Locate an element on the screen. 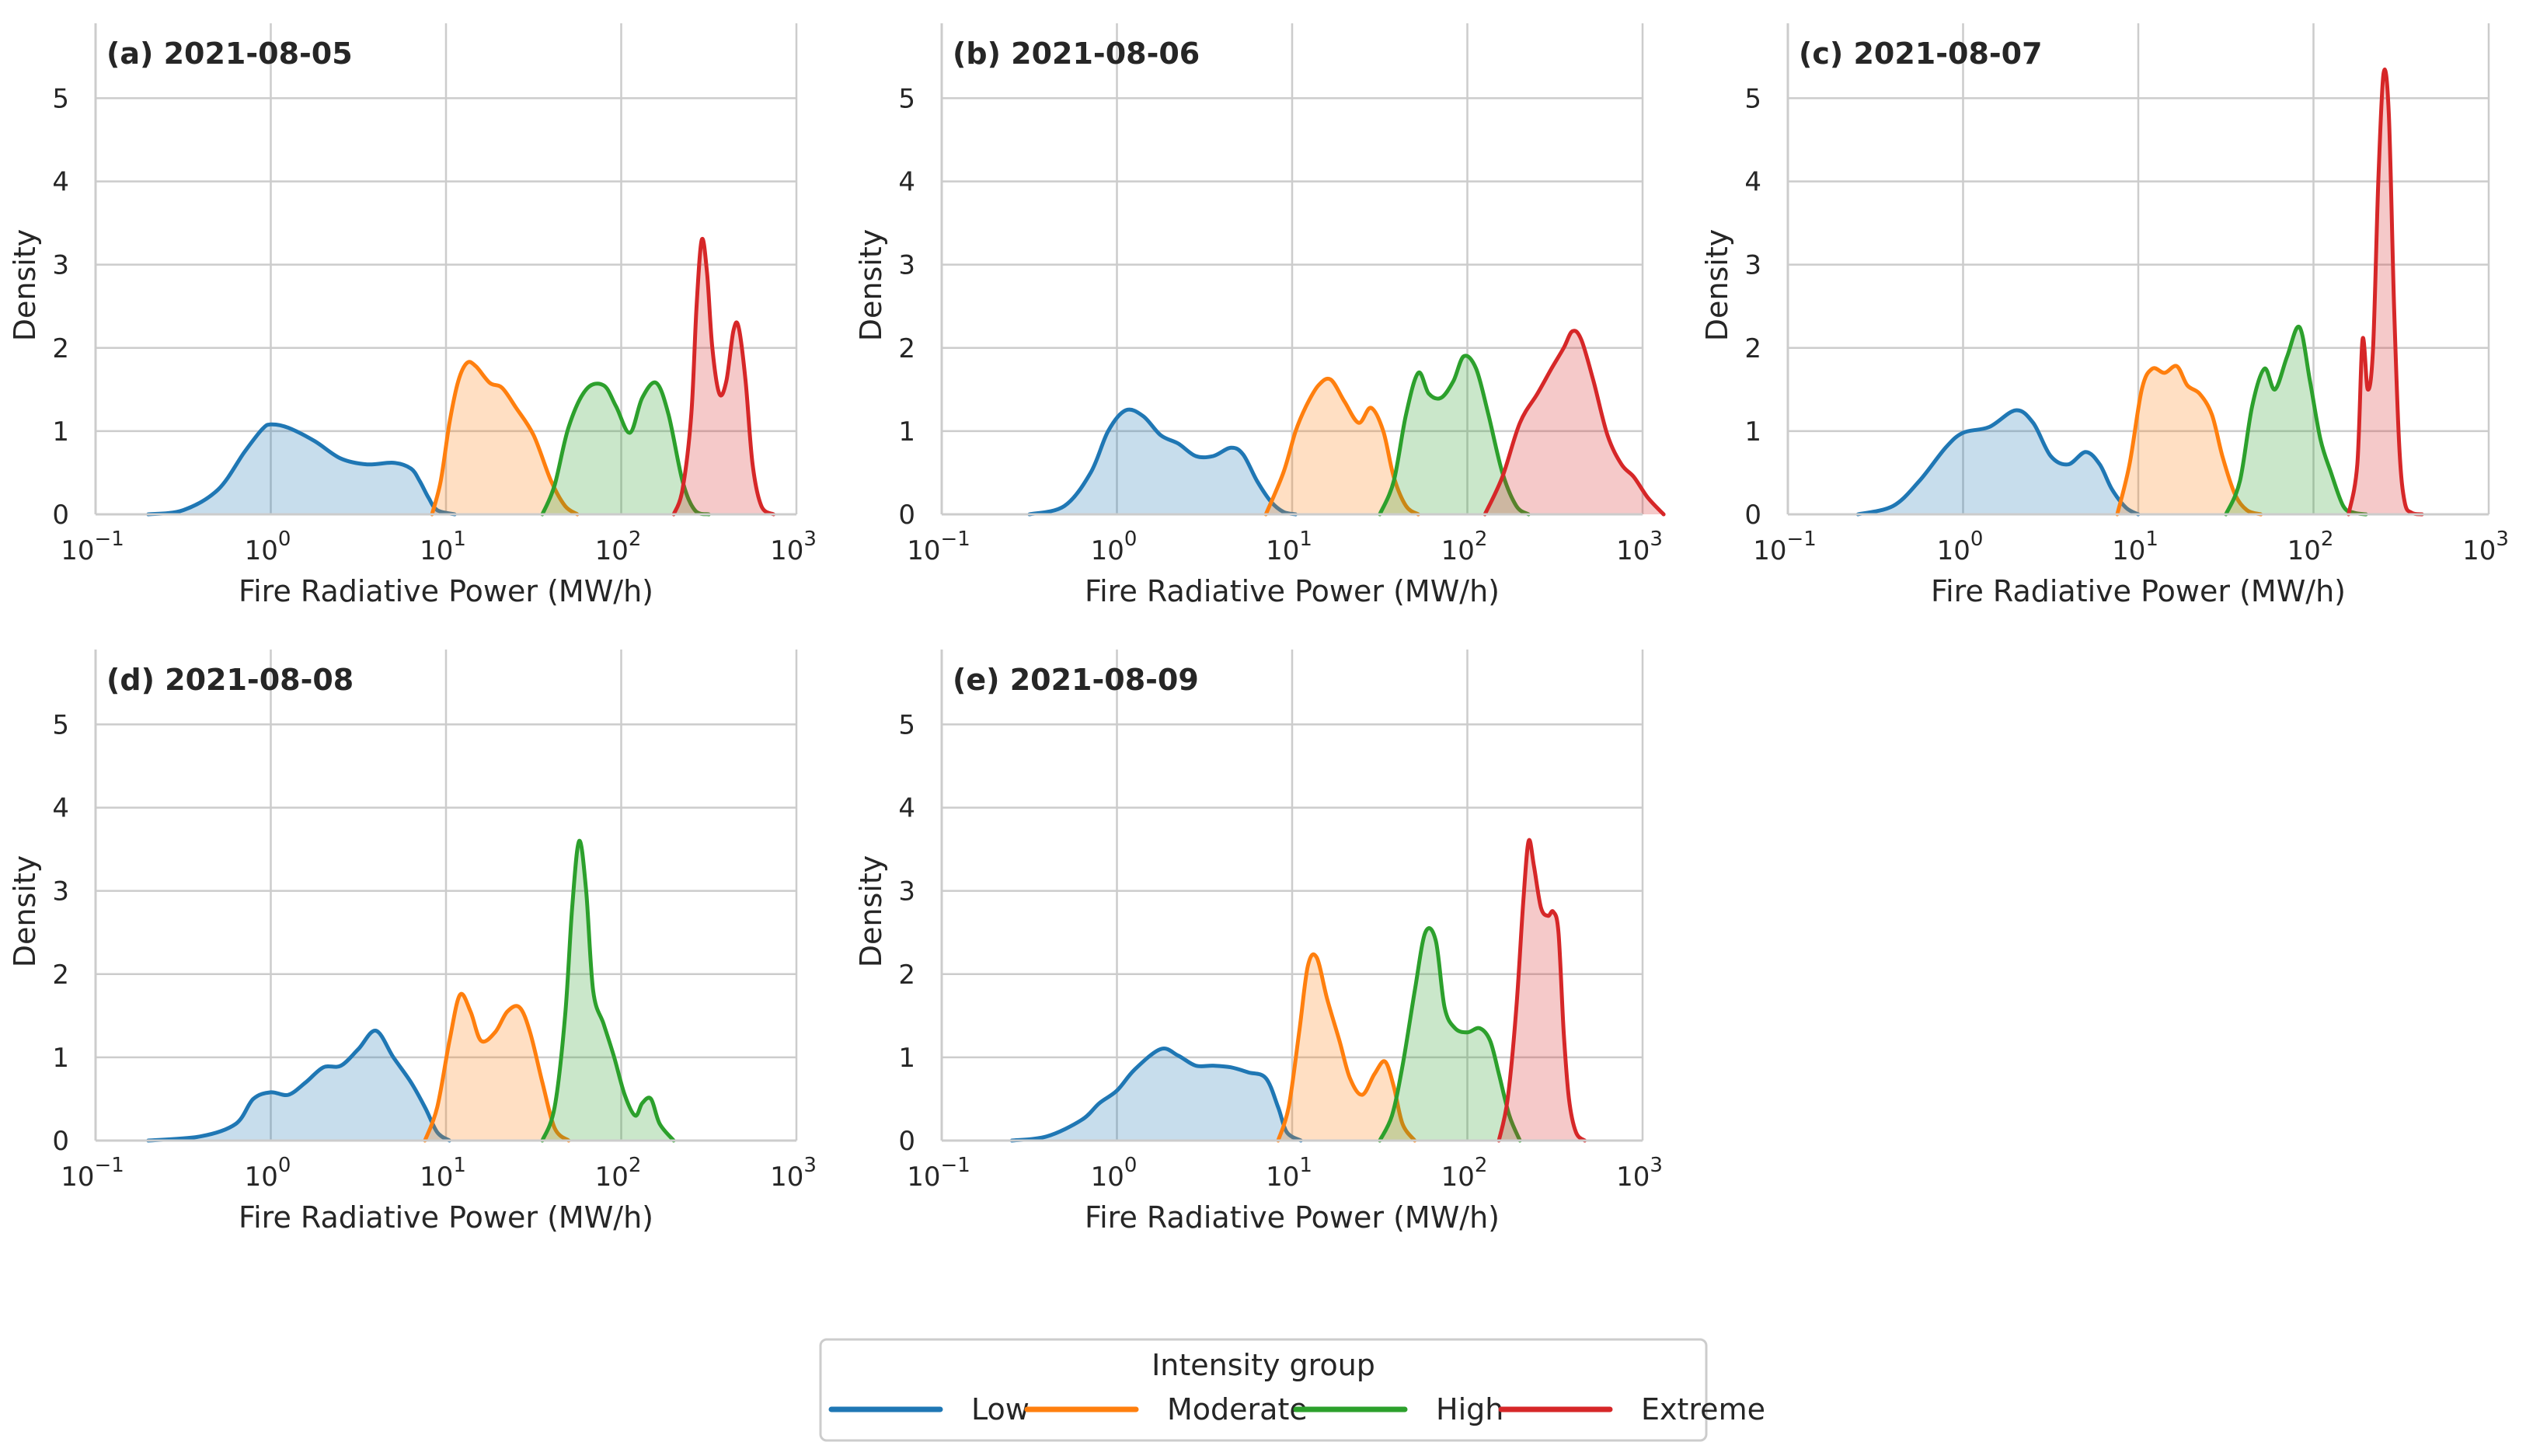 This screenshot has width=2526, height=1456. panel-title: (d) 2021-08-08 is located at coordinates (230, 680).